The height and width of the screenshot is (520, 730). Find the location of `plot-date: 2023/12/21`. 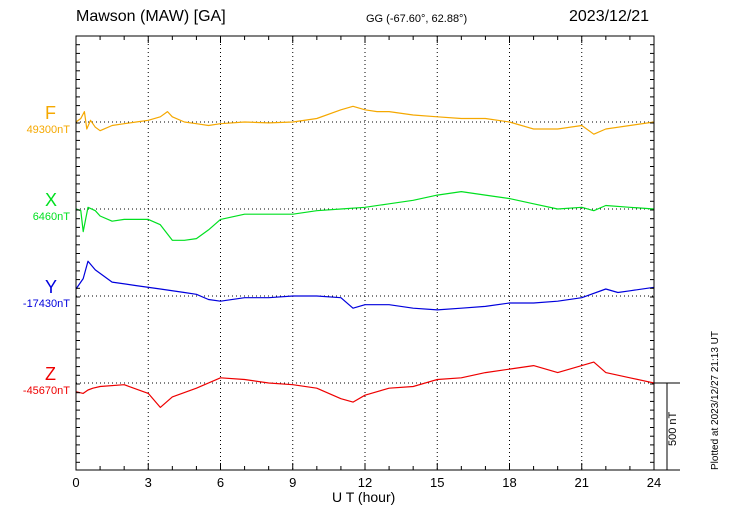

plot-date: 2023/12/21 is located at coordinates (609, 16).